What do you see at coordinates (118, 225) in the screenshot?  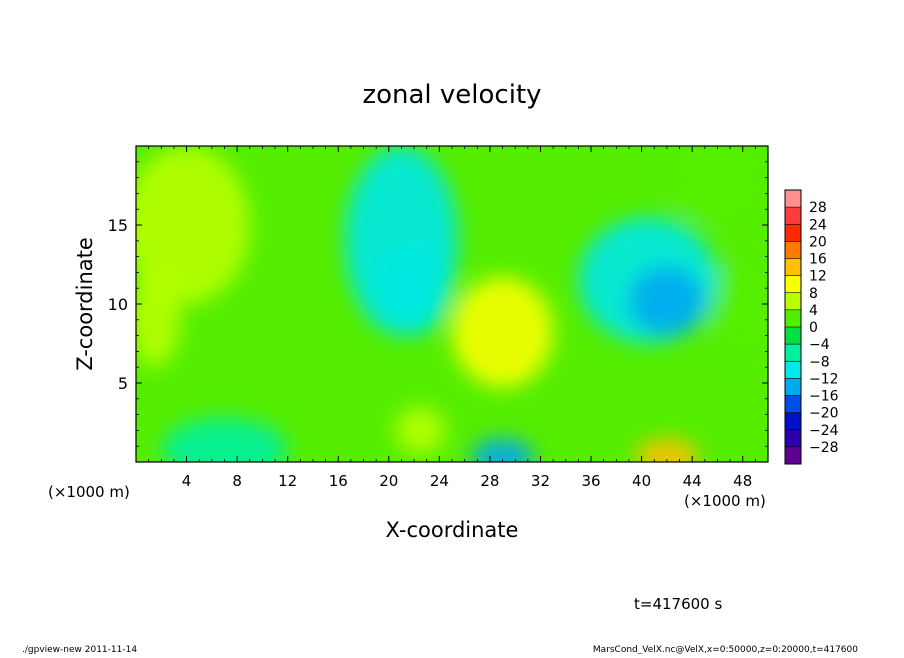 I see `y-tick-label: 15` at bounding box center [118, 225].